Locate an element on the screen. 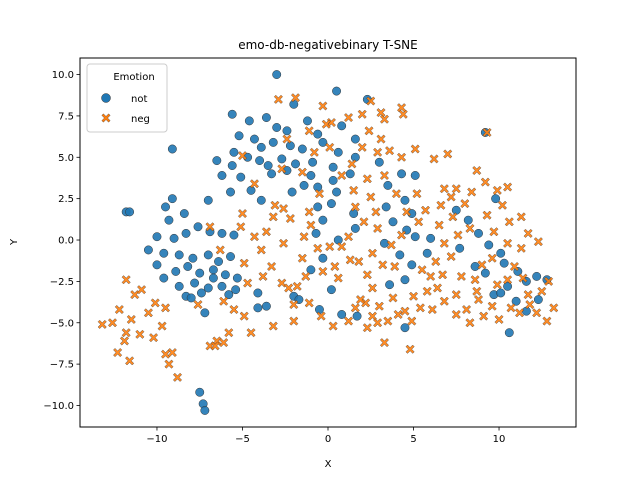  legend-marker-not is located at coordinates (106, 98).